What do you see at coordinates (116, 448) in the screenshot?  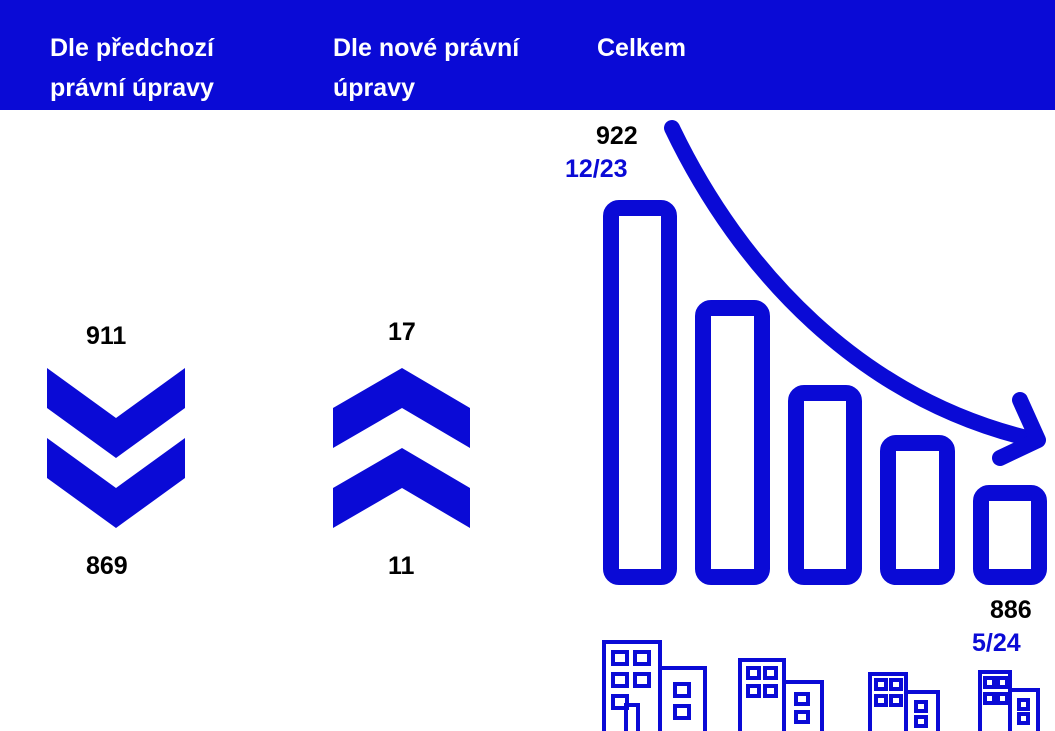 I see `chevrons-down` at bounding box center [116, 448].